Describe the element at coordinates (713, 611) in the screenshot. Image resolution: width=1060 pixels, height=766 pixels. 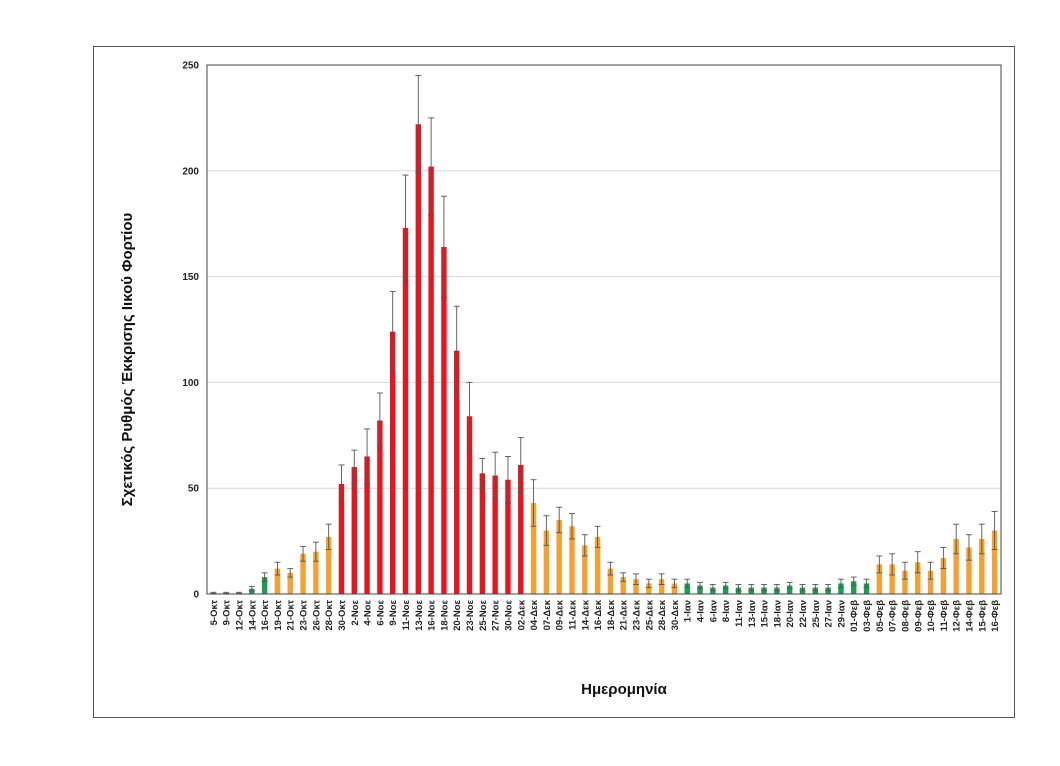
I see `x-tick-label: 6-Ιαν` at that location.